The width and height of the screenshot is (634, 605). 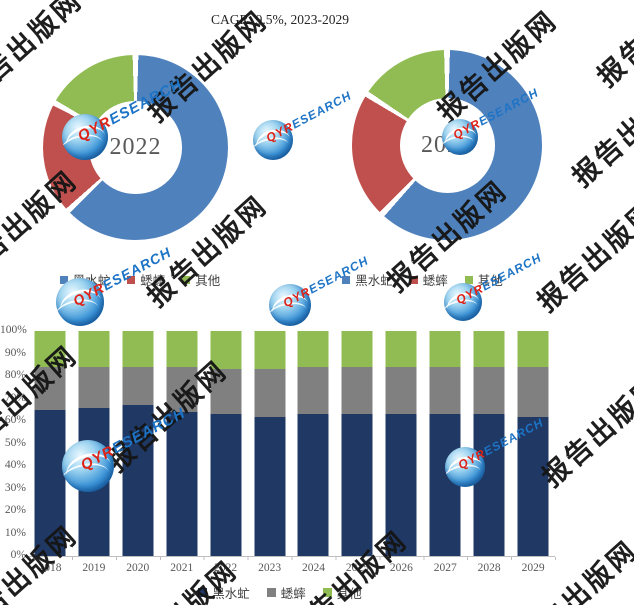 I want to click on bar-segment-黑水虻-2024, so click(x=313, y=485).